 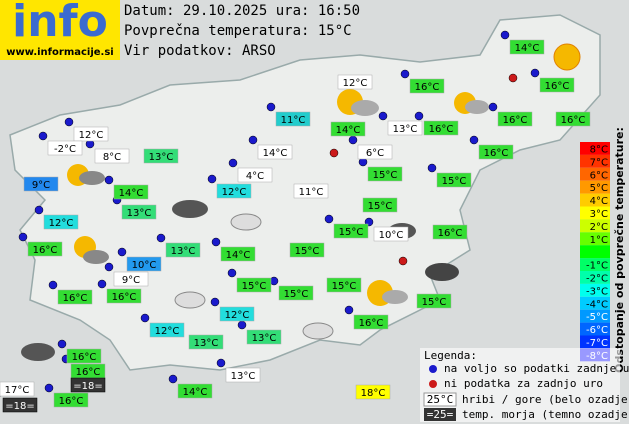 What do you see at coordinates (599, 227) in the screenshot?
I see `scale-label: 2°C` at bounding box center [599, 227].